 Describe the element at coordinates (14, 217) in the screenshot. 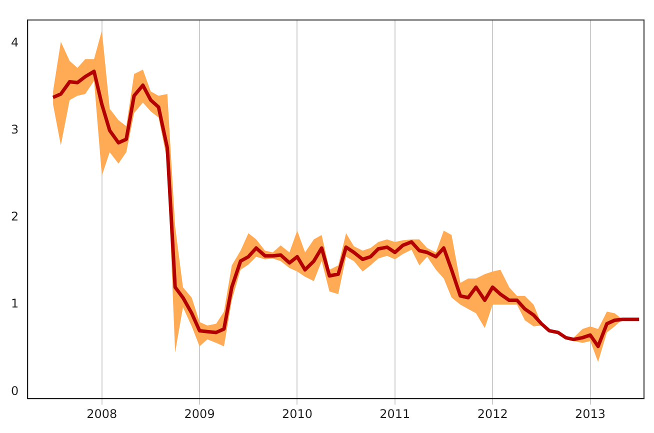

I see `y-tick-label: 2` at that location.